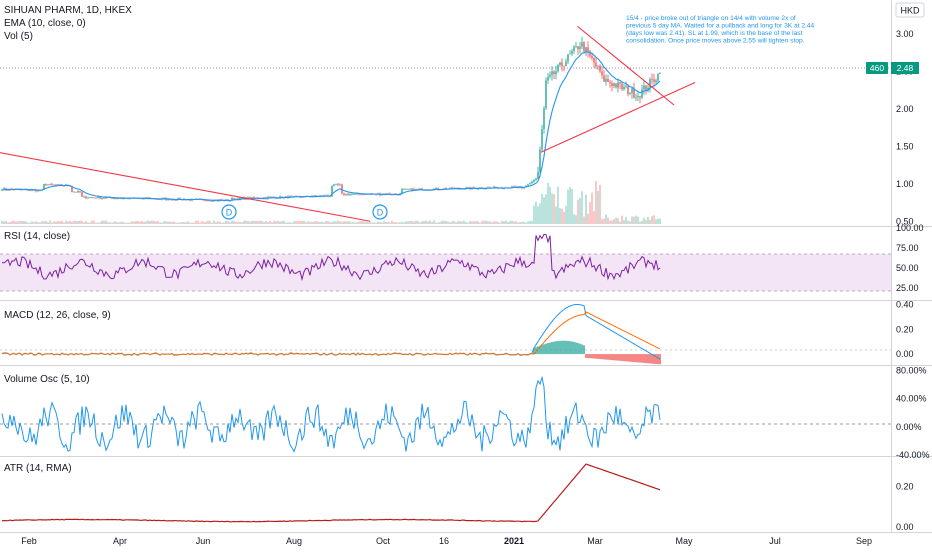  Describe the element at coordinates (905, 221) in the screenshot. I see `y-tick-label: 0.50` at that location.